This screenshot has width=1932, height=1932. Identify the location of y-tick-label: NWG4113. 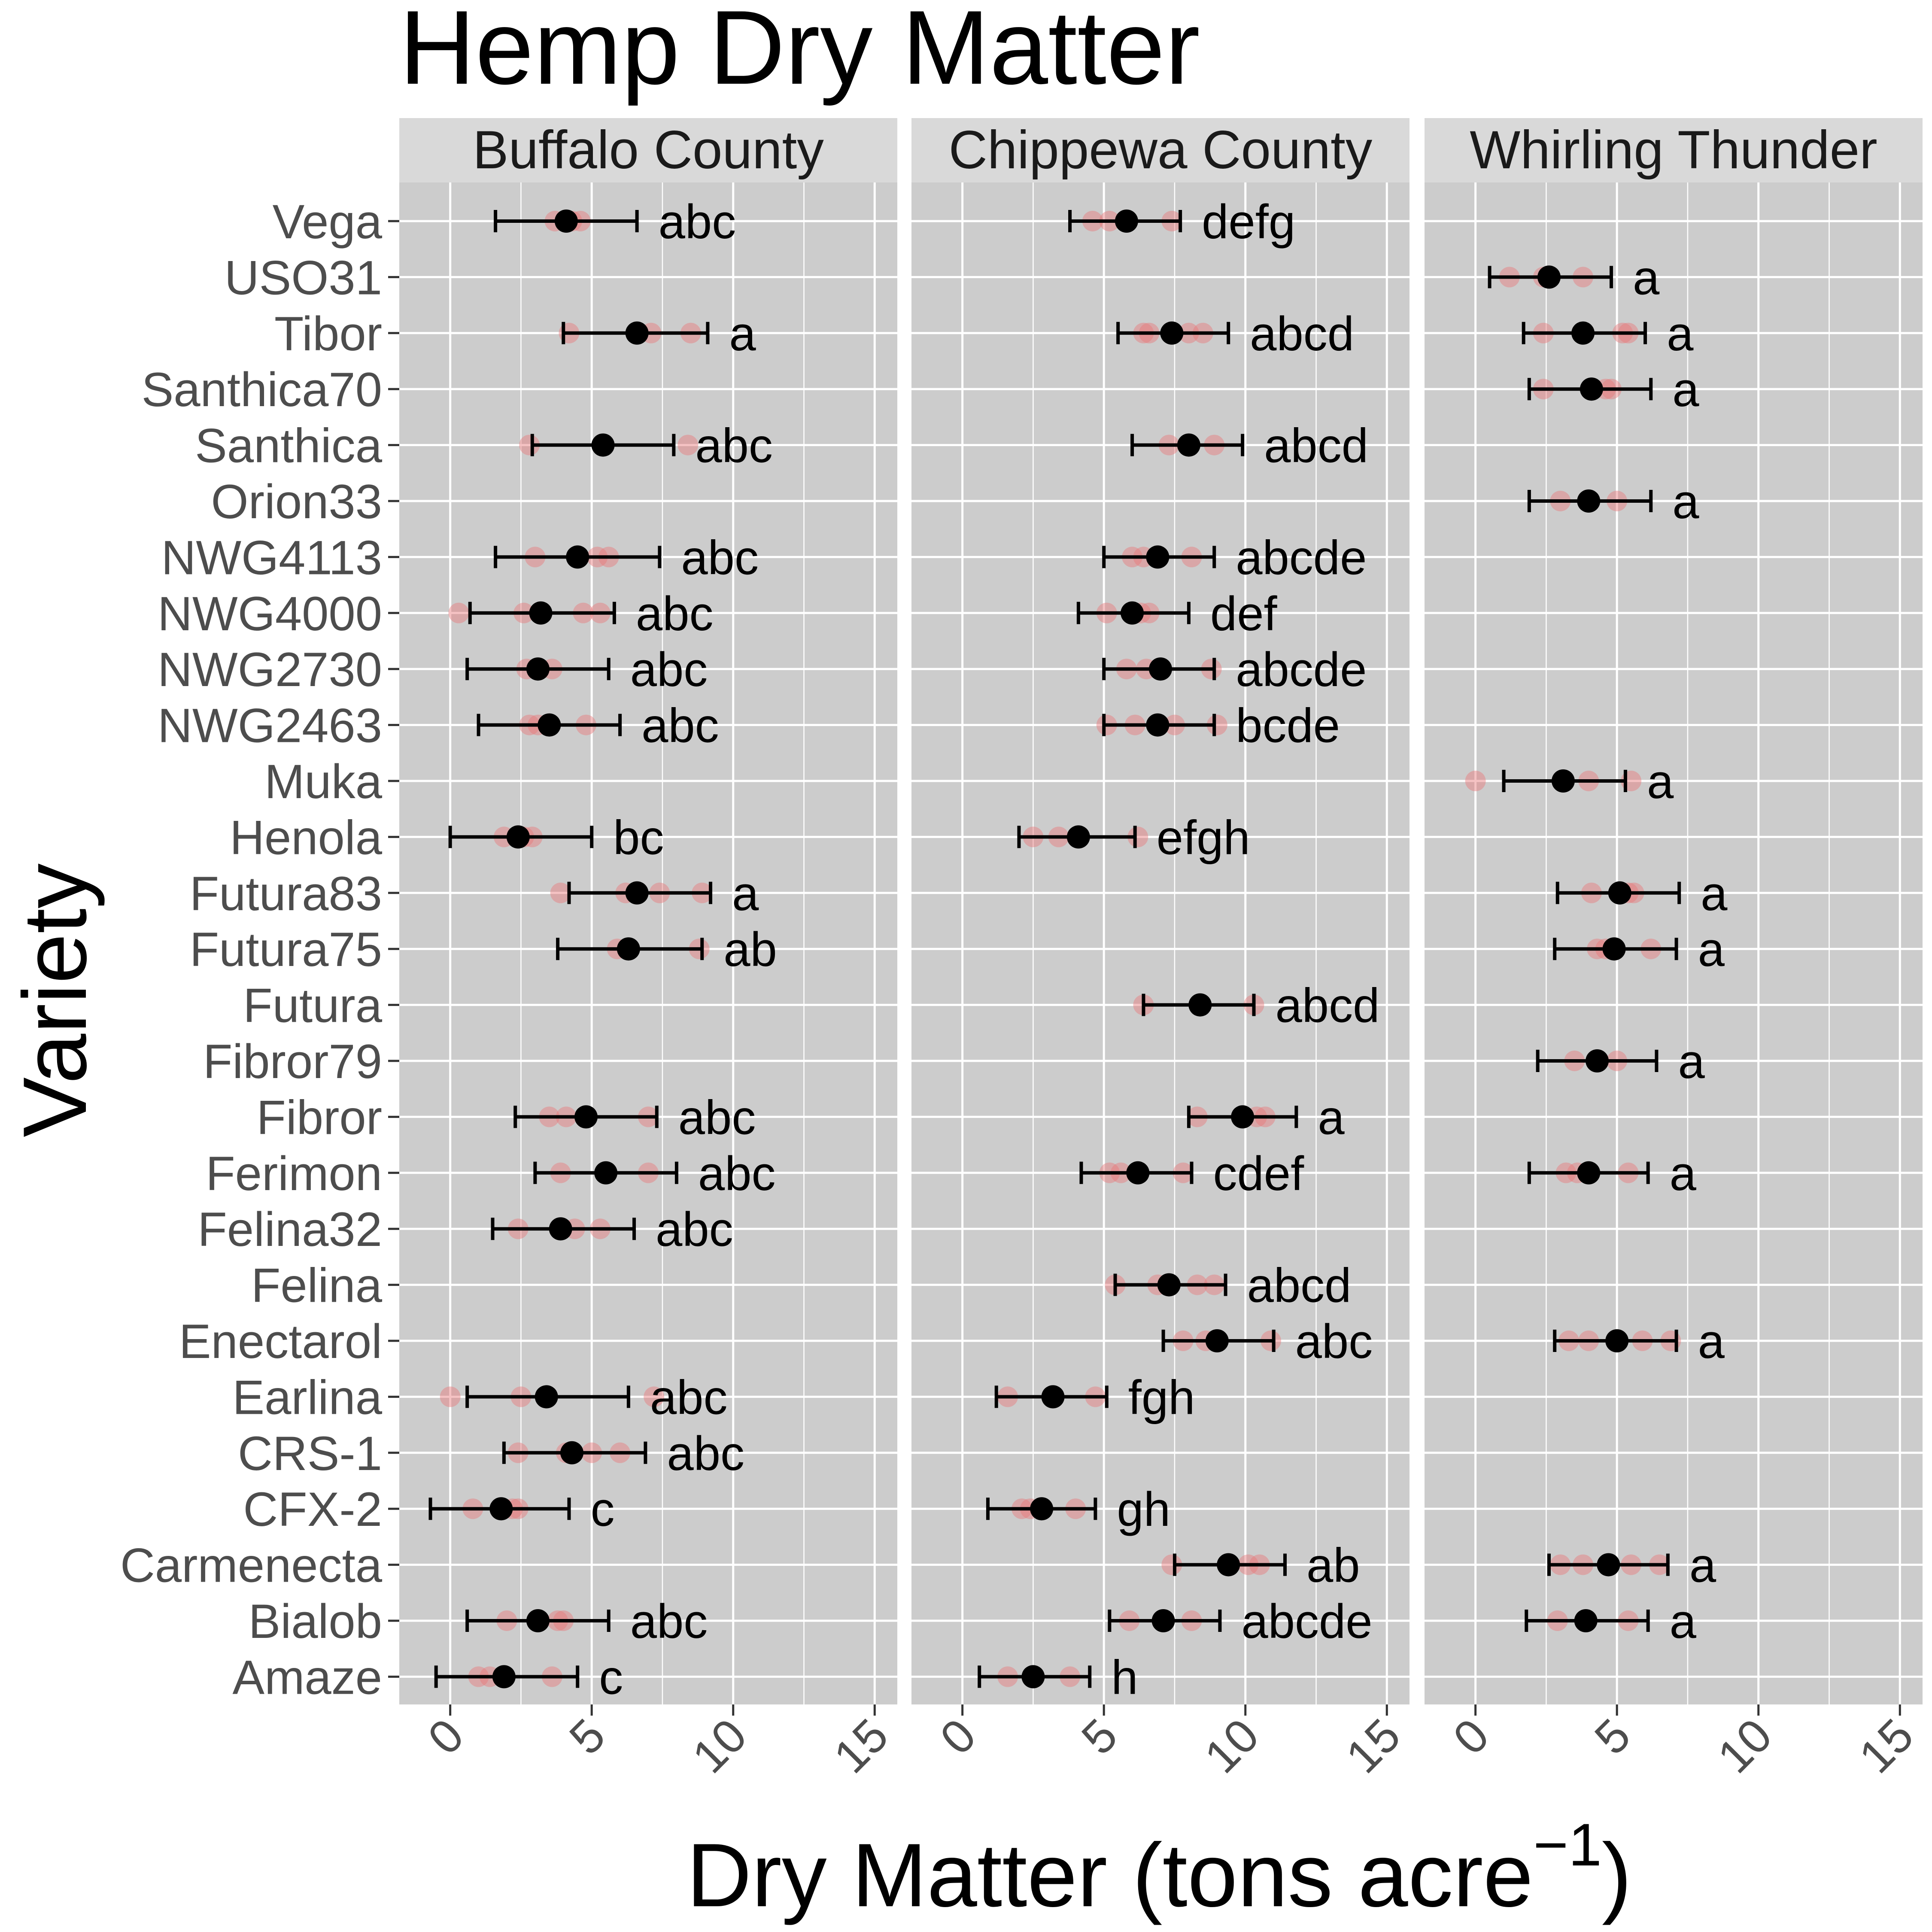
(271, 557).